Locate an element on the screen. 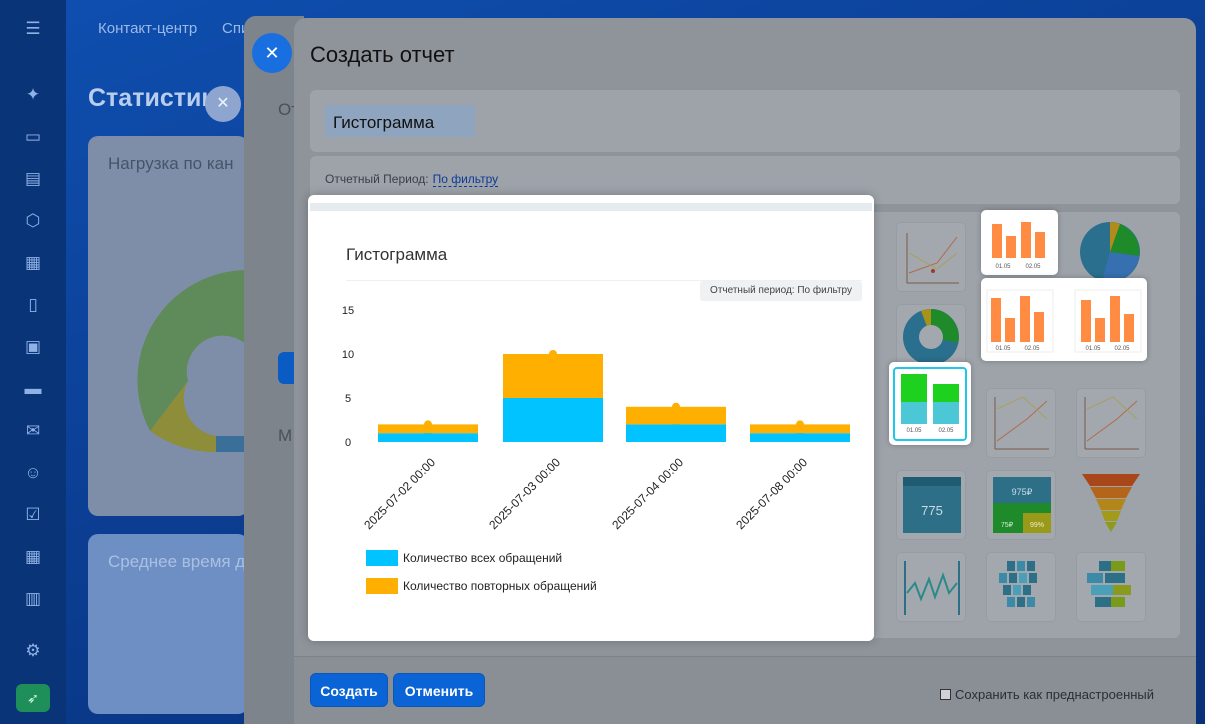  save-preset-label: Сохранить как преднастроенный is located at coordinates (1055, 694).